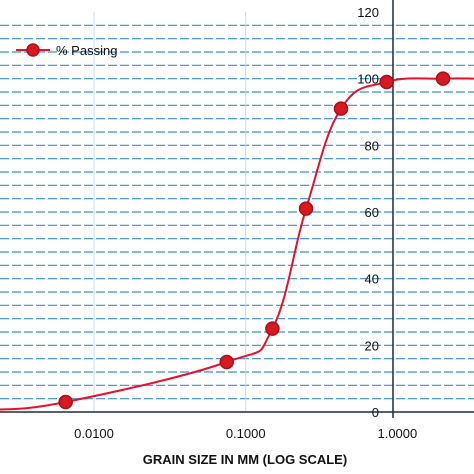 The height and width of the screenshot is (474, 474). Describe the element at coordinates (372, 145) in the screenshot. I see `y-tick-label: 80` at that location.